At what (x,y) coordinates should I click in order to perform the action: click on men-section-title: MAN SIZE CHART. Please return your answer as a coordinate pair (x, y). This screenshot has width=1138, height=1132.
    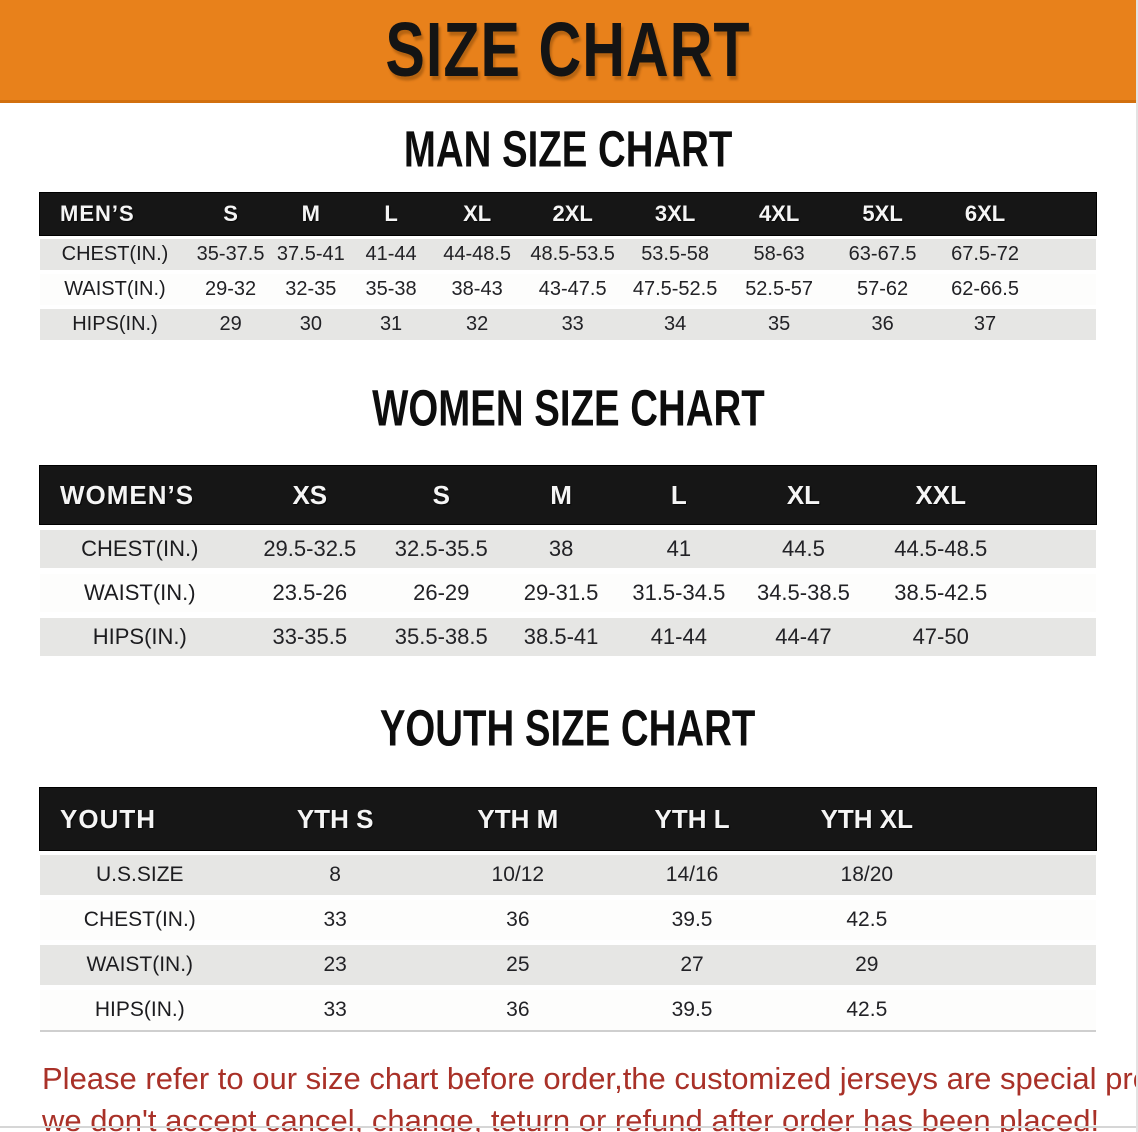
    Looking at the image, I should click on (568, 150).